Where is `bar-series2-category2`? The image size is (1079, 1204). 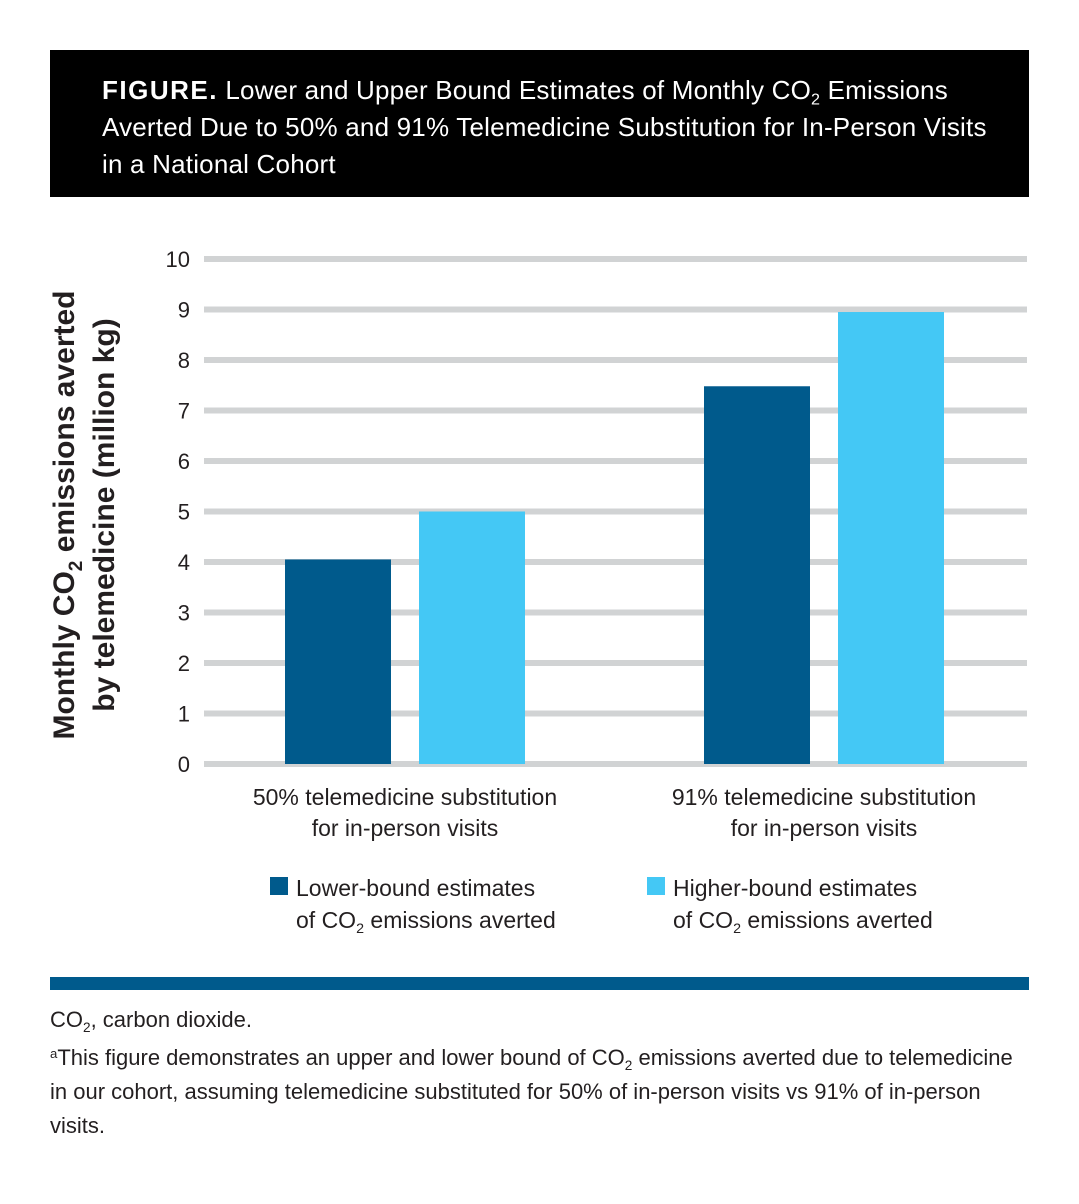
bar-series2-category2 is located at coordinates (891, 538).